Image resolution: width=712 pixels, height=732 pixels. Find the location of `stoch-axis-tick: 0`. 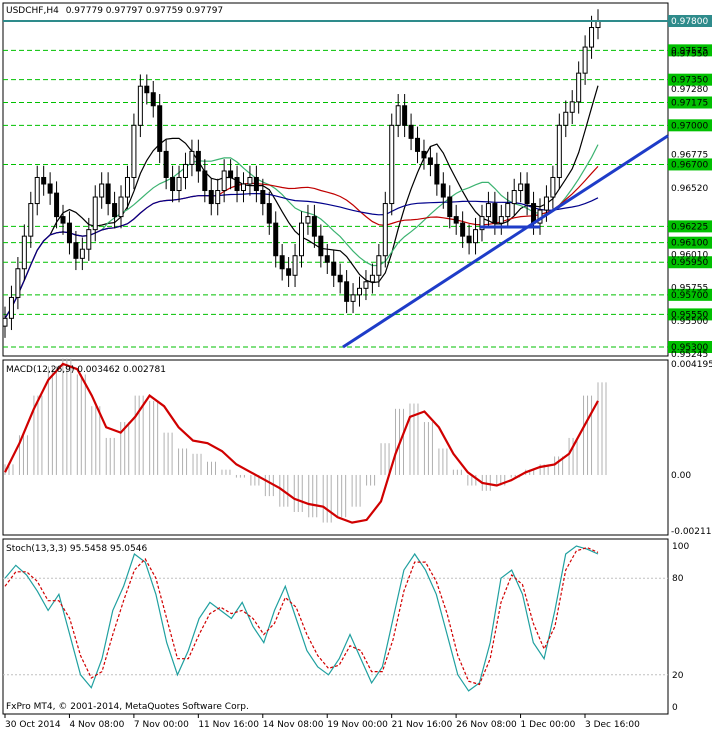

stoch-axis-tick: 0 is located at coordinates (675, 708).